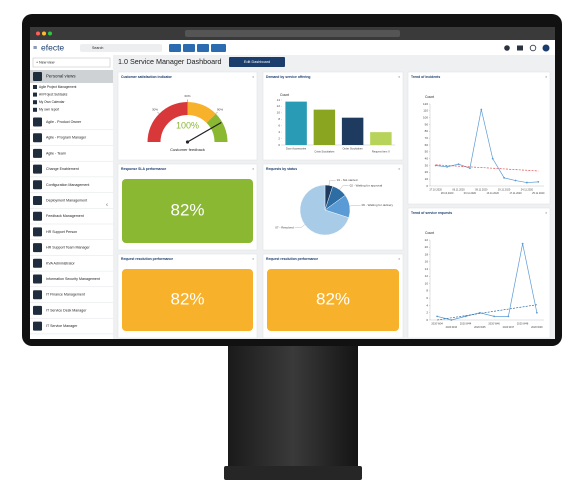 Image resolution: width=585 pixels, height=497 pixels. What do you see at coordinates (538, 193) in the screenshot?
I see `x-tick-label: 25.11.2020` at bounding box center [538, 193].